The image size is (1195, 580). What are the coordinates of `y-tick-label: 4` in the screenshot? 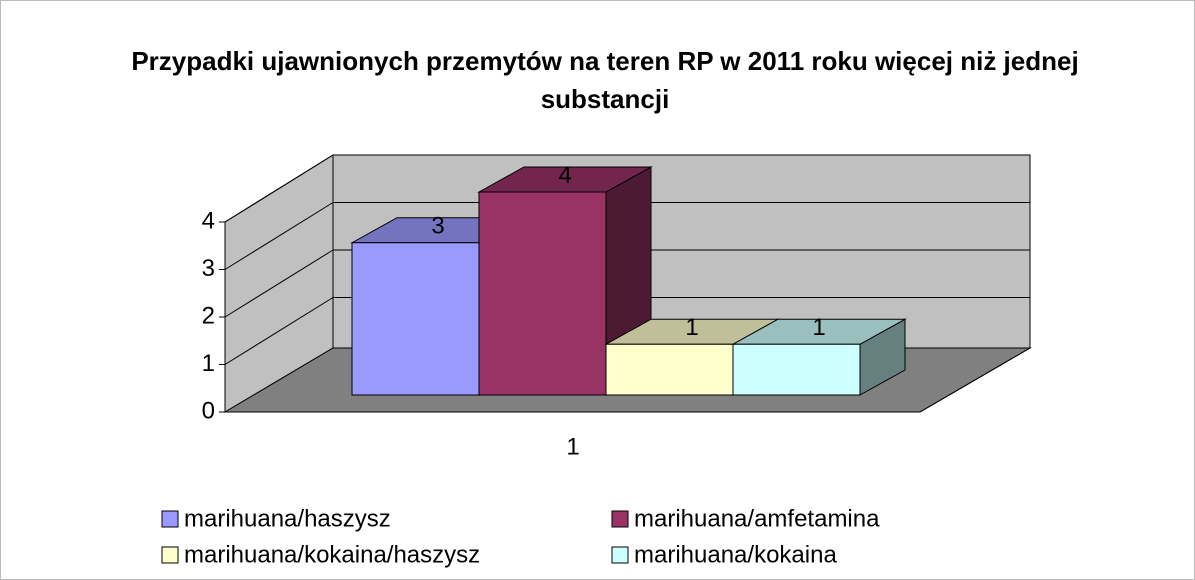 It's located at (208, 220).